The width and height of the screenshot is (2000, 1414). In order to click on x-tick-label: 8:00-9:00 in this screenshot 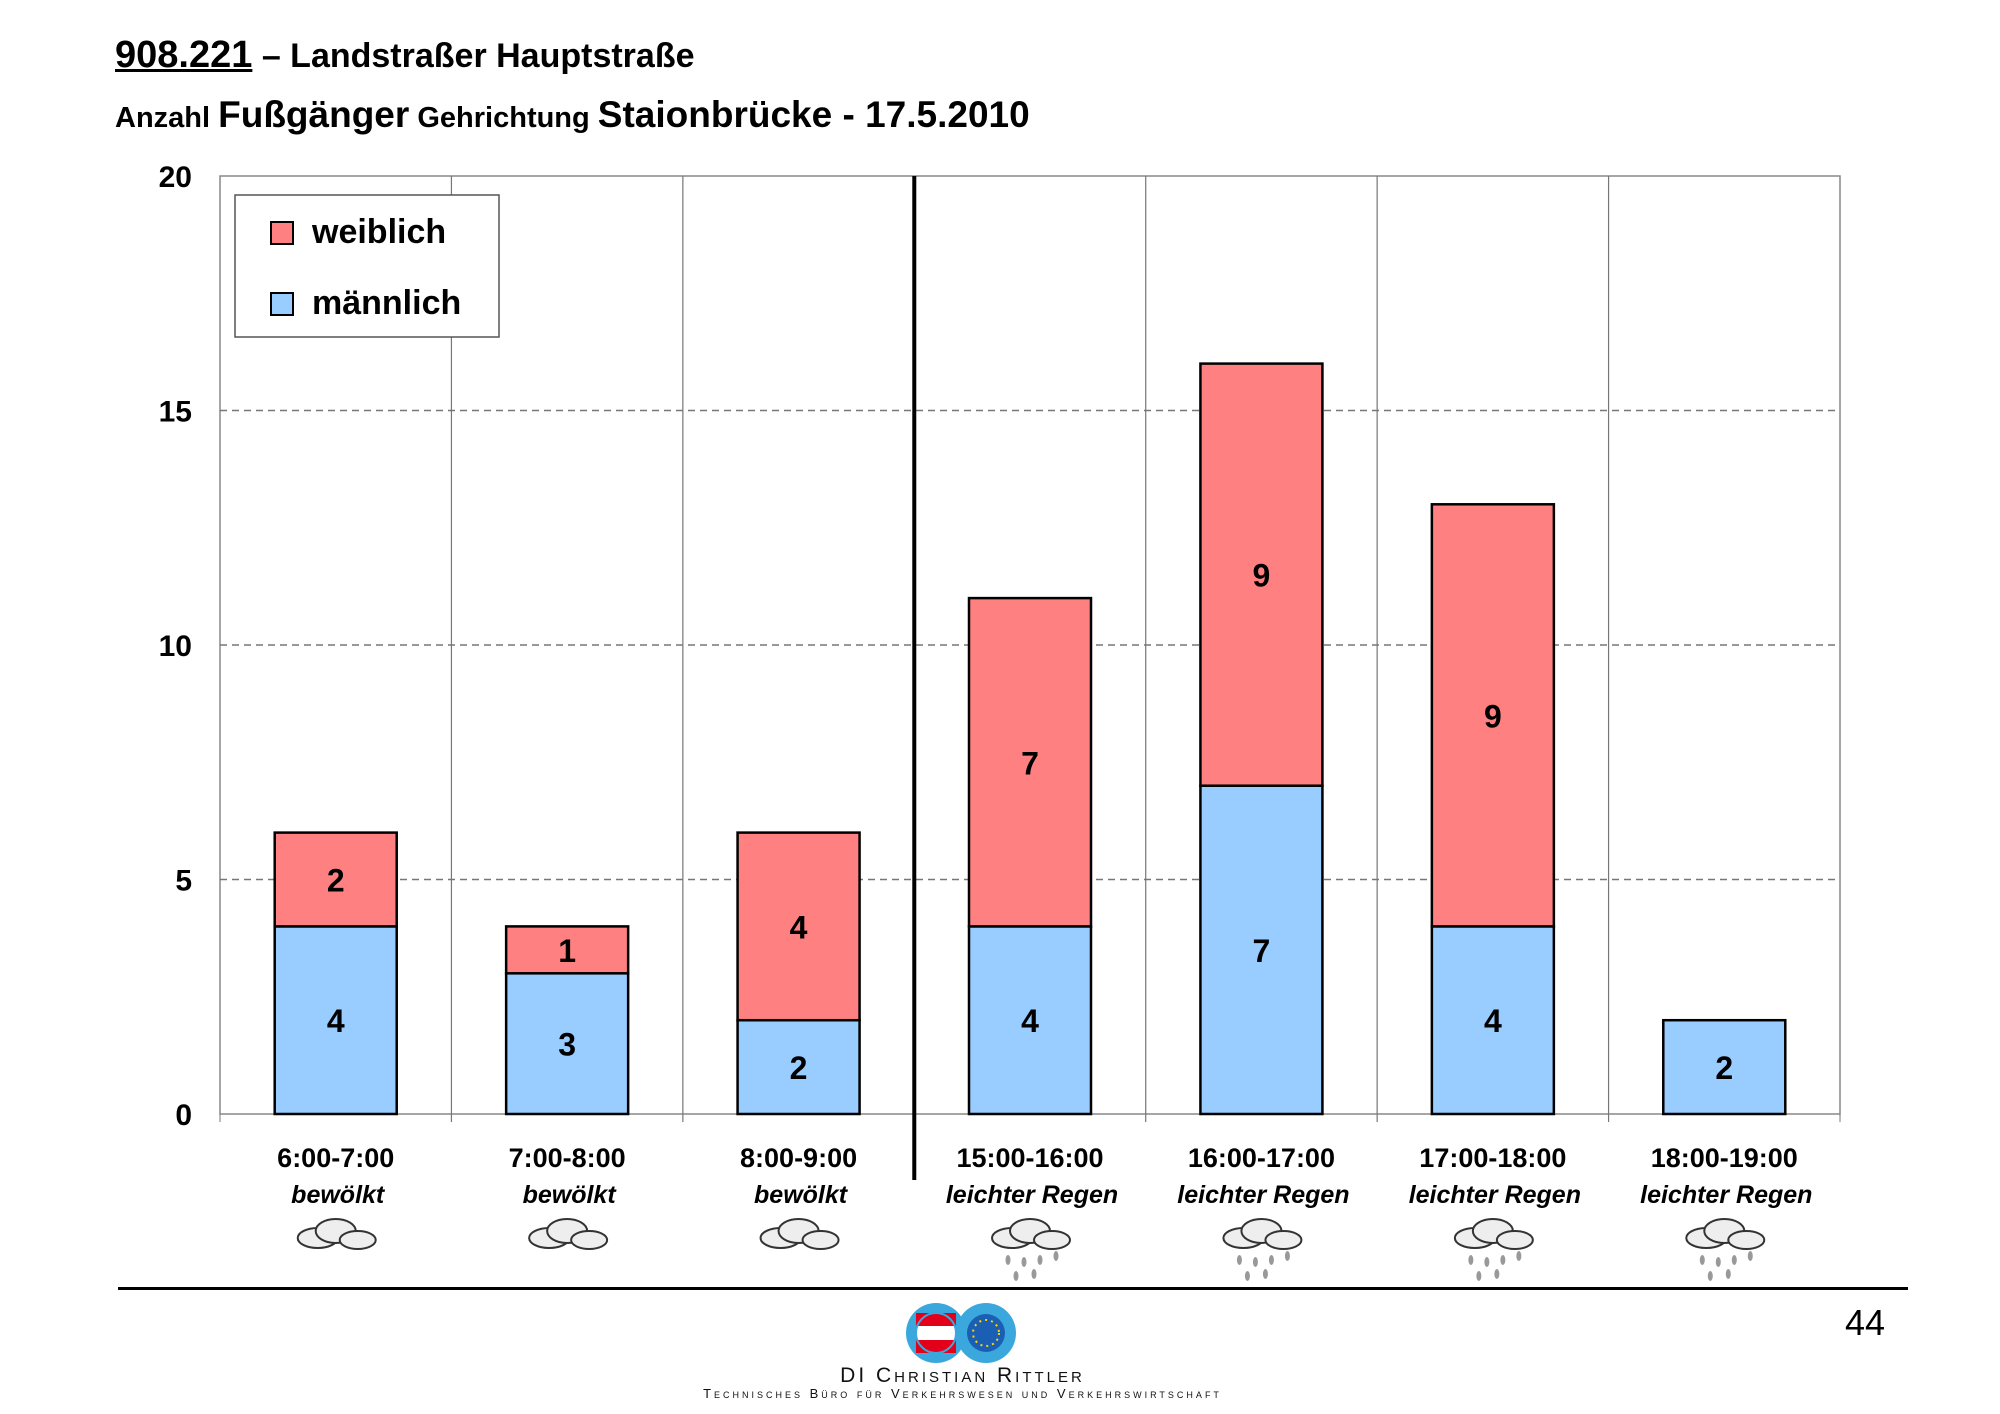, I will do `click(798, 1158)`.